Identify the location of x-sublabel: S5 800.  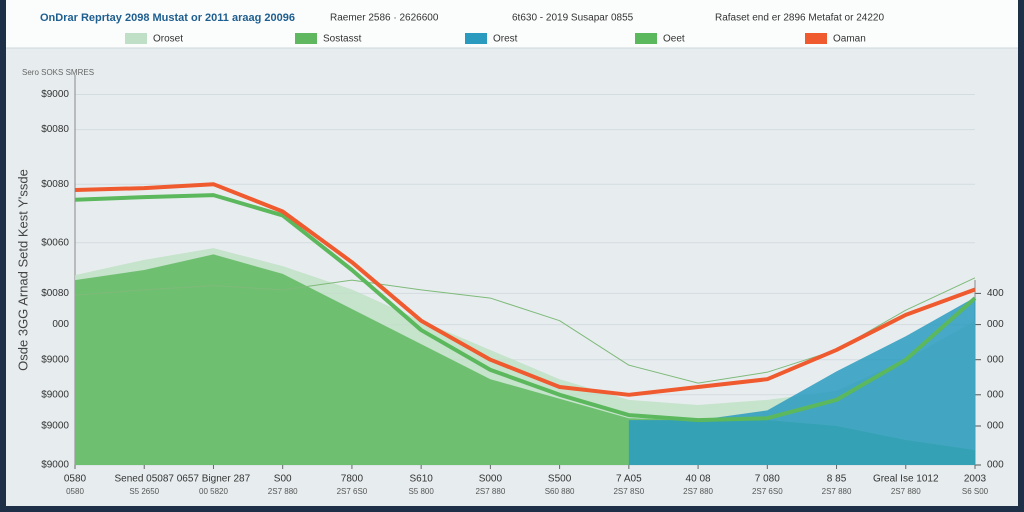
(421, 491).